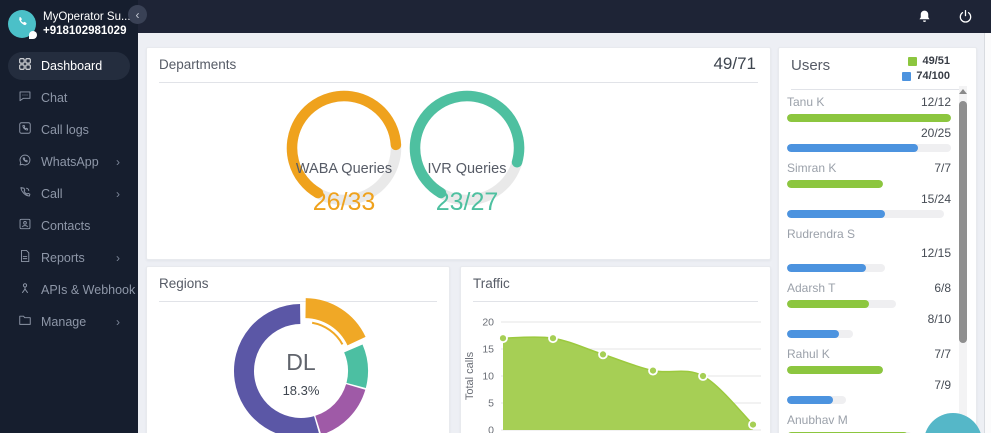 This screenshot has height=433, width=991. I want to click on regions-donut-chart, so click(301, 365).